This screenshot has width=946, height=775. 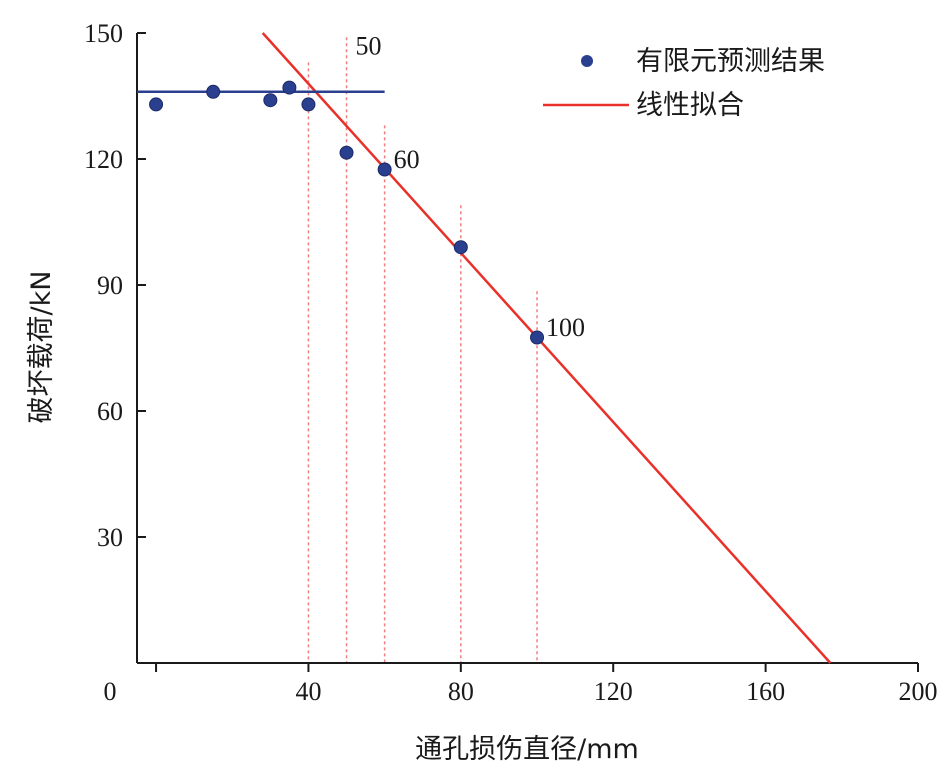 What do you see at coordinates (730, 61) in the screenshot?
I see `legend-label-scatter: 有限元预测结果` at bounding box center [730, 61].